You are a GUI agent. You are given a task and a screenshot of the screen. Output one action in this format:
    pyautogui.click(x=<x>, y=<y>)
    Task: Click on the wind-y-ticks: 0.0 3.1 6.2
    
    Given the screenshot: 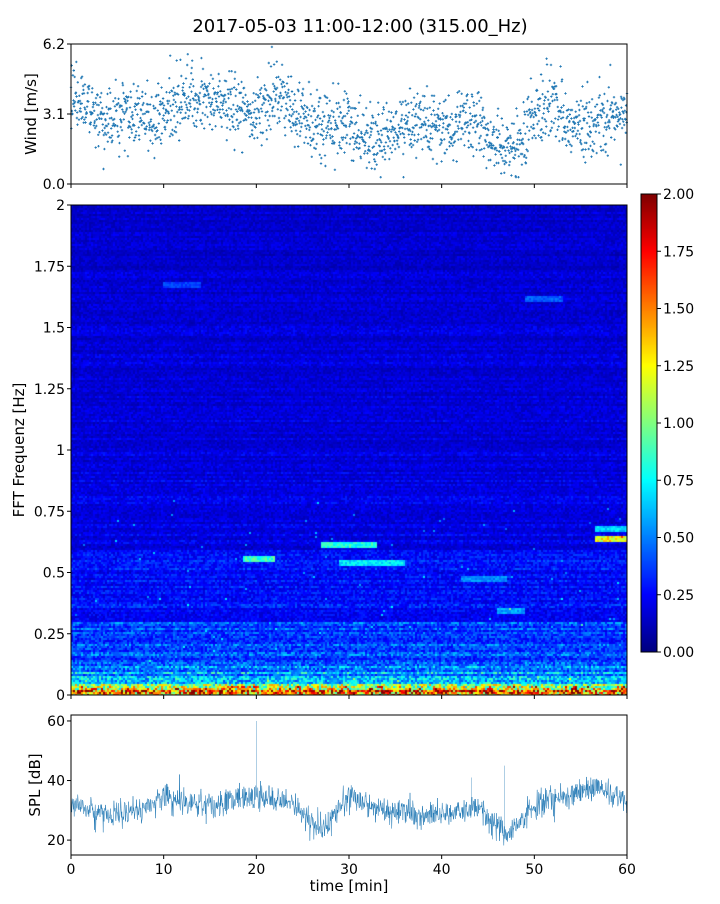 What is the action you would take?
    pyautogui.click(x=57, y=115)
    